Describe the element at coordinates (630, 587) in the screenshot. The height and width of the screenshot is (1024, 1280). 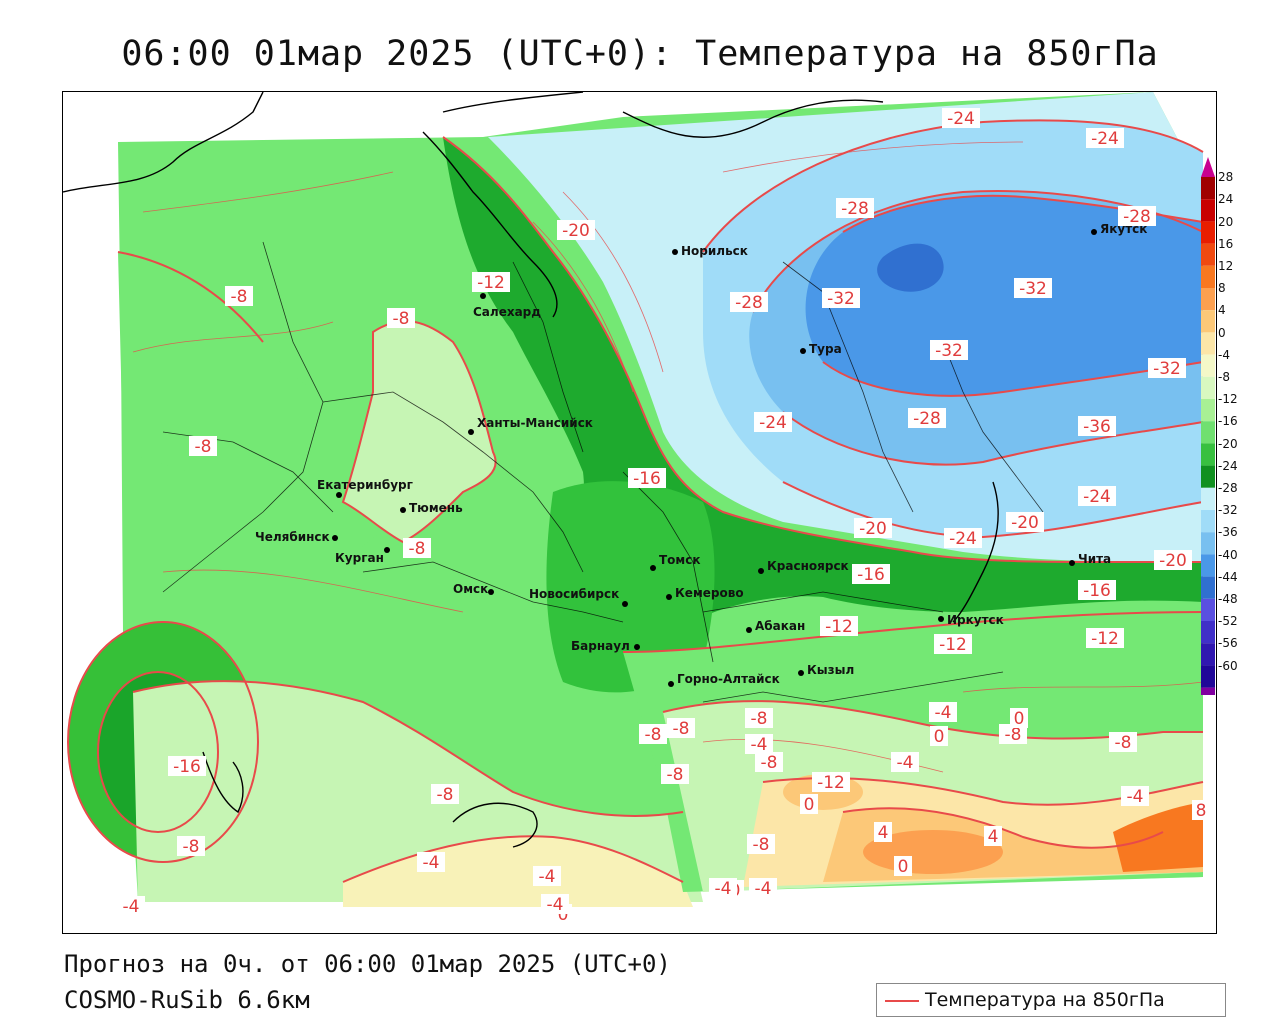
I see `zone-mid-green-south` at that location.